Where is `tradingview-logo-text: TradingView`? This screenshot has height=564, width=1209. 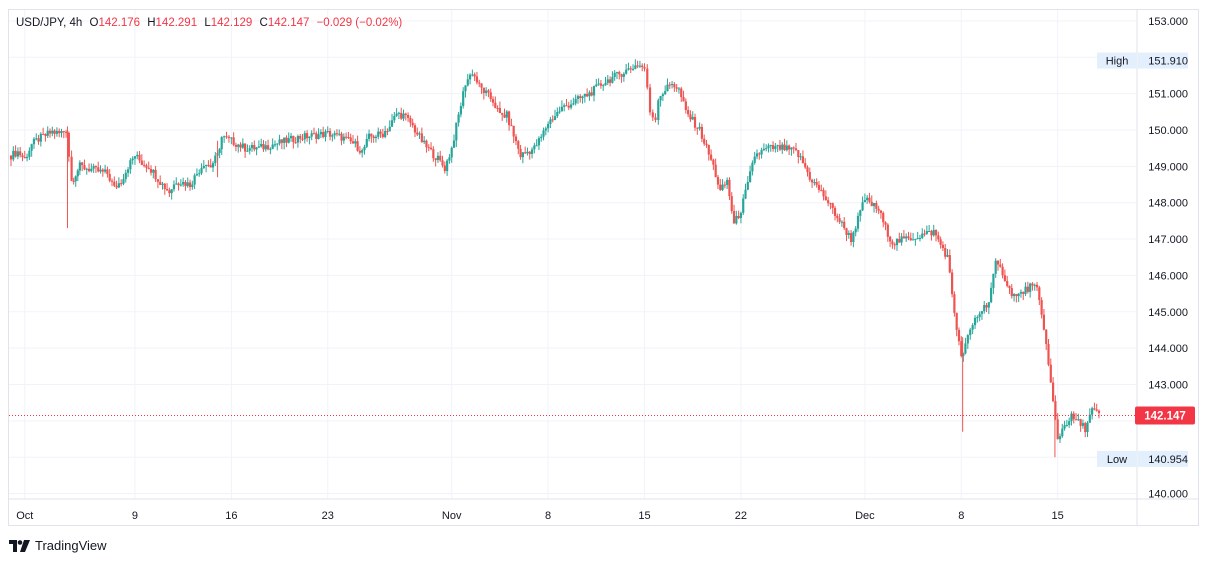
tradingview-logo-text: TradingView is located at coordinates (71, 545).